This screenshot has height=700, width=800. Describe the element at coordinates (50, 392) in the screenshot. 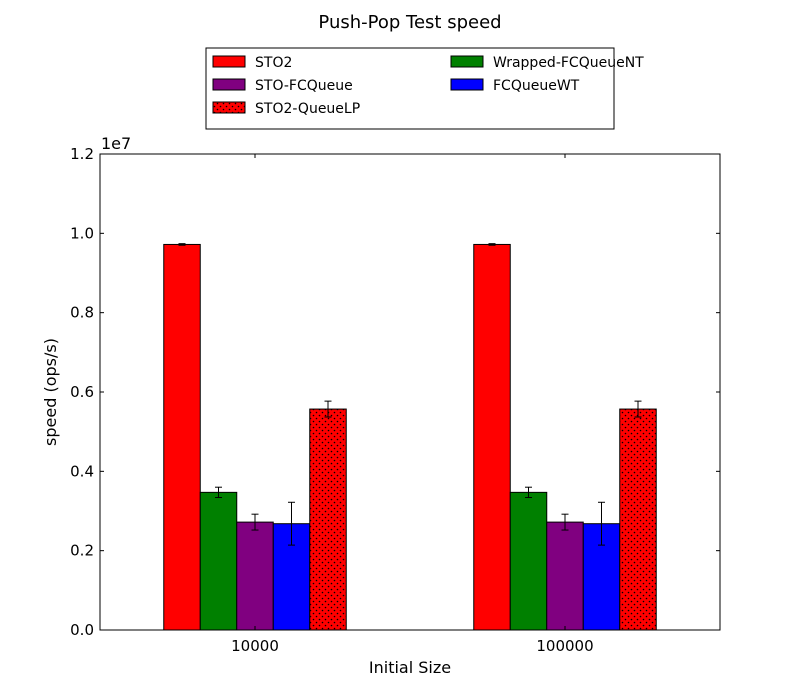

I see `y-axis-label: speed (ops/s)` at that location.